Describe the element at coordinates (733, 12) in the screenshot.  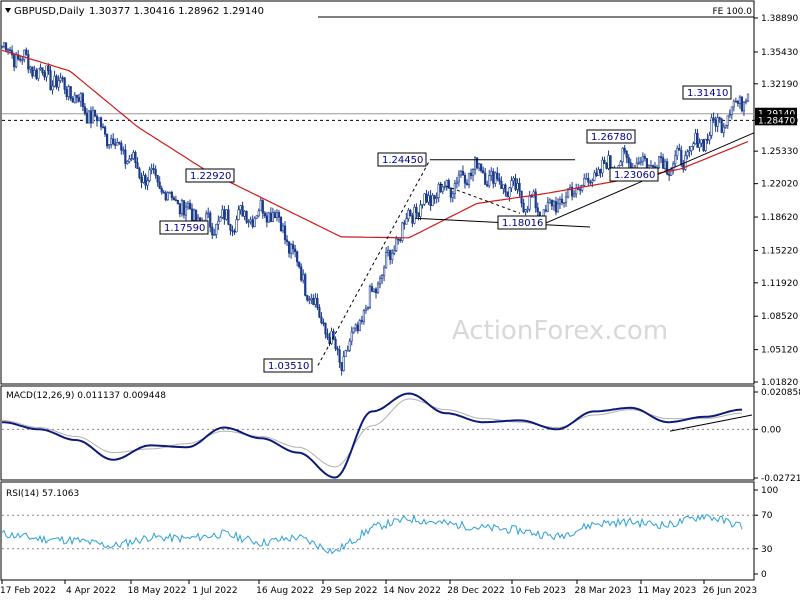
I see `fib-label: FE 100.0` at that location.